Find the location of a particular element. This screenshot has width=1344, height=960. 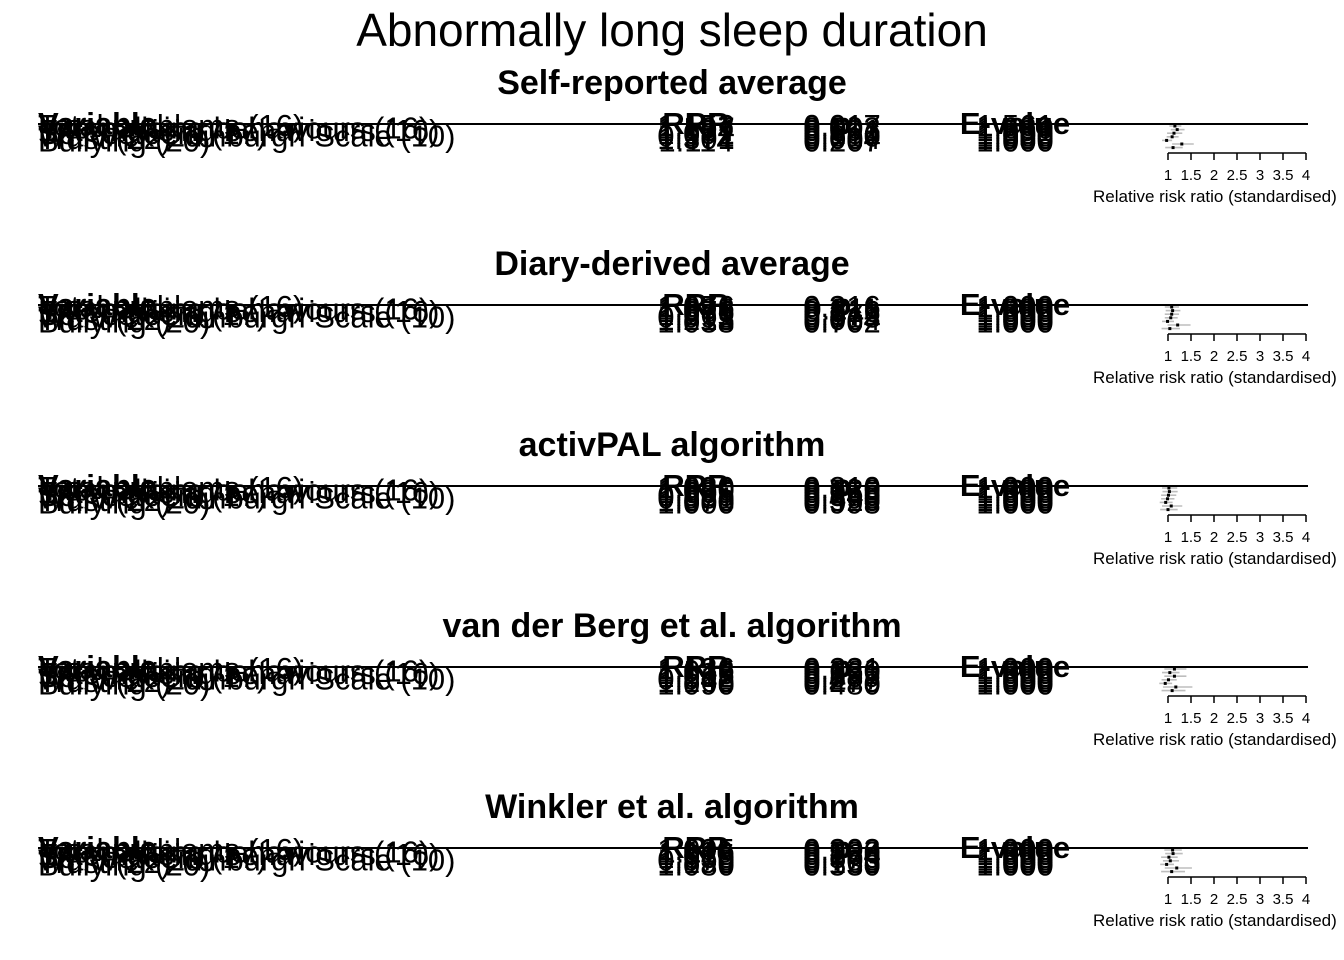

row-p: 0.720 is located at coordinates (842, 490).